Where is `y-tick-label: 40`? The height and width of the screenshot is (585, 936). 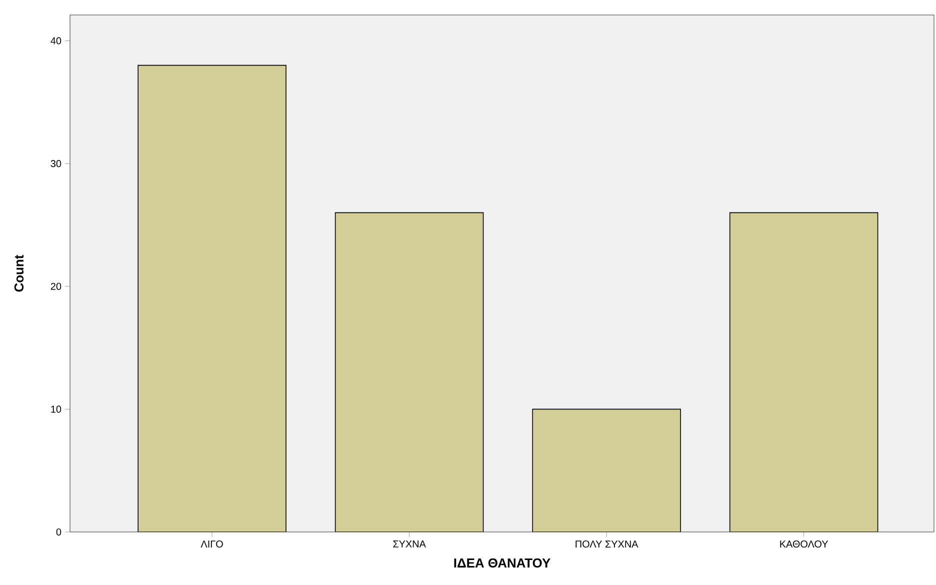 y-tick-label: 40 is located at coordinates (56, 40).